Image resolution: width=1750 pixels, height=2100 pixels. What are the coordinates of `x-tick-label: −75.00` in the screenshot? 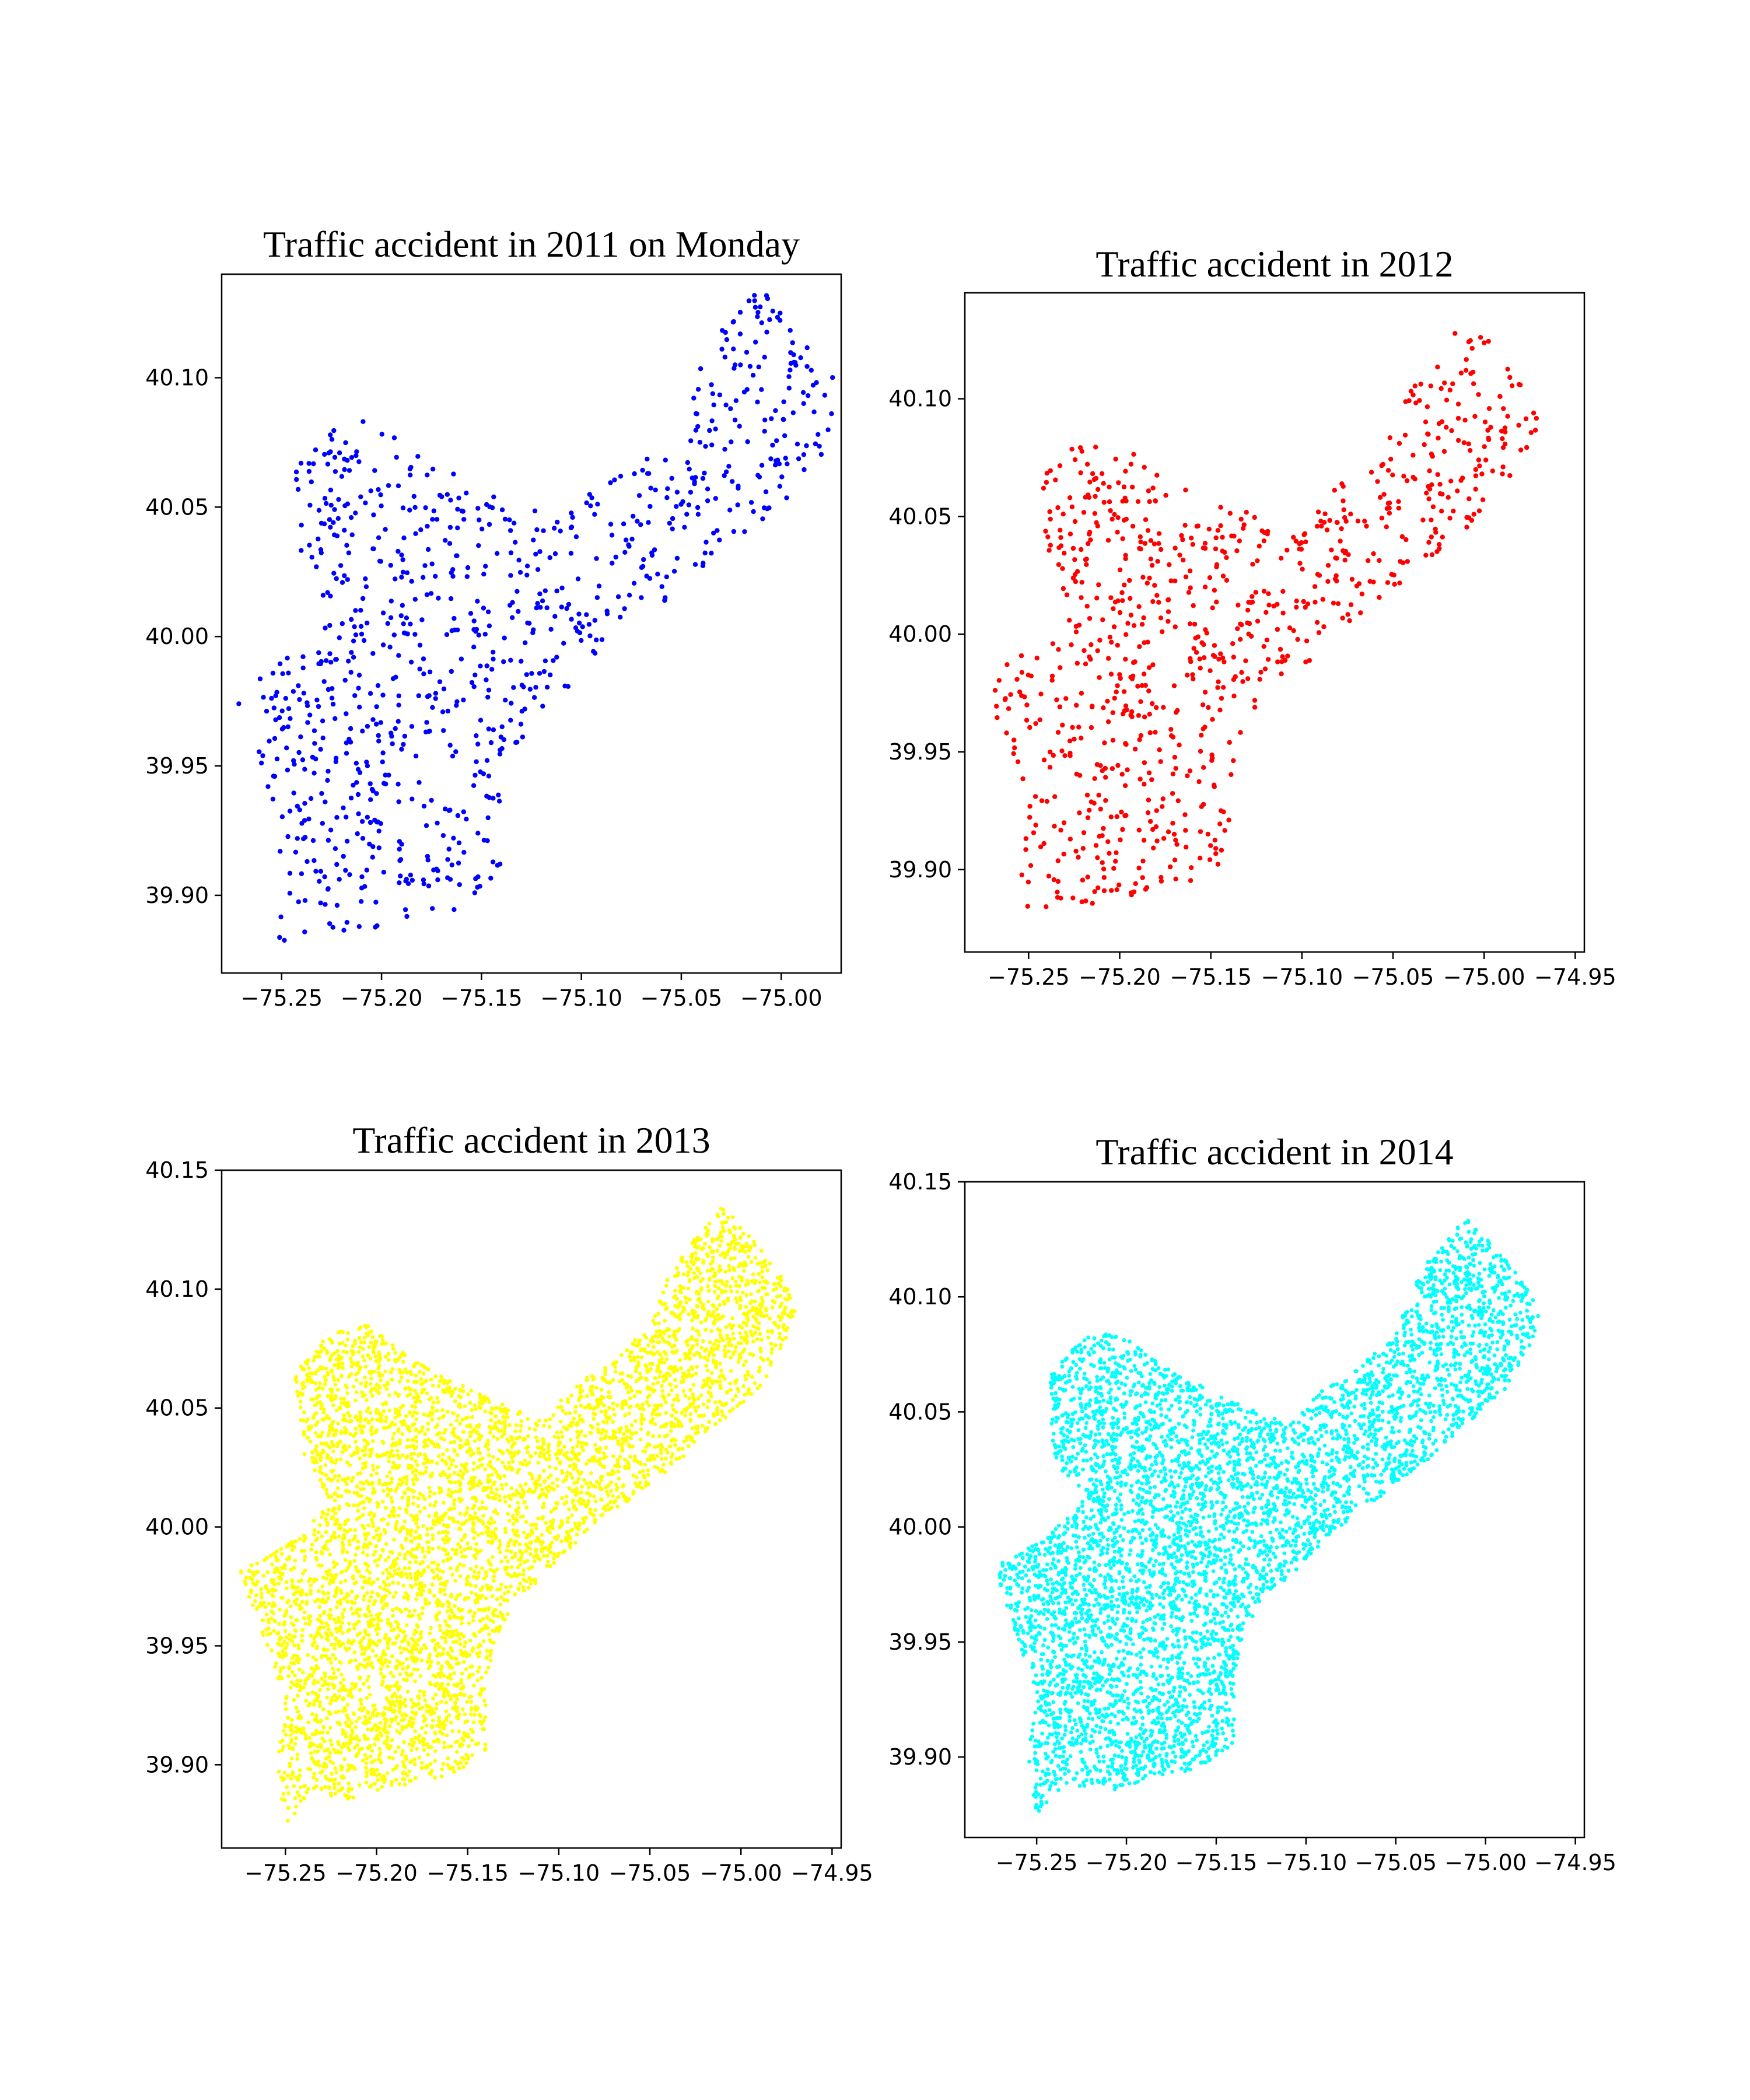 It's located at (781, 998).